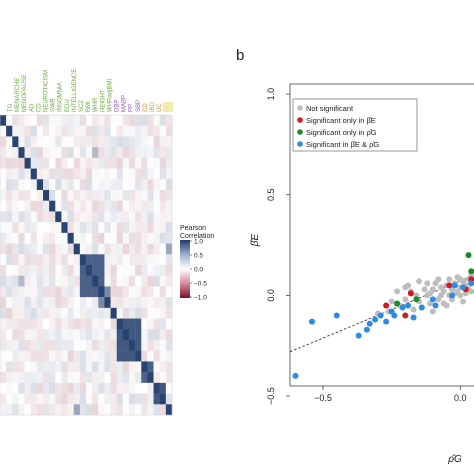 The width and height of the screenshot is (474, 474). I want to click on colorbar-tick-label: −0.5, so click(200, 284).